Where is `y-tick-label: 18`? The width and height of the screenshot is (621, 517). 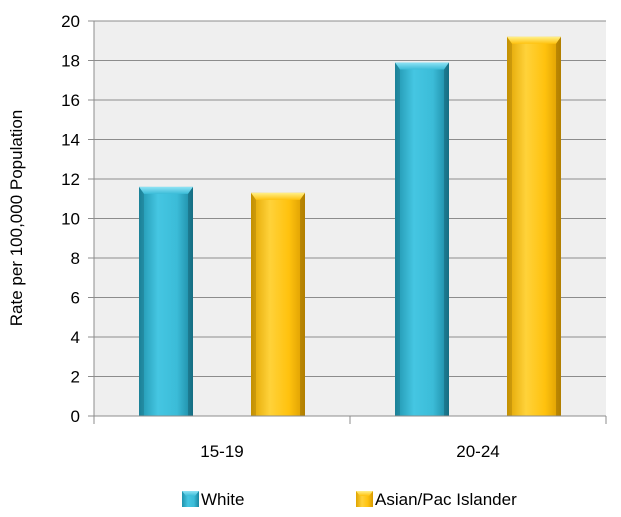
y-tick-label: 18 is located at coordinates (70, 61).